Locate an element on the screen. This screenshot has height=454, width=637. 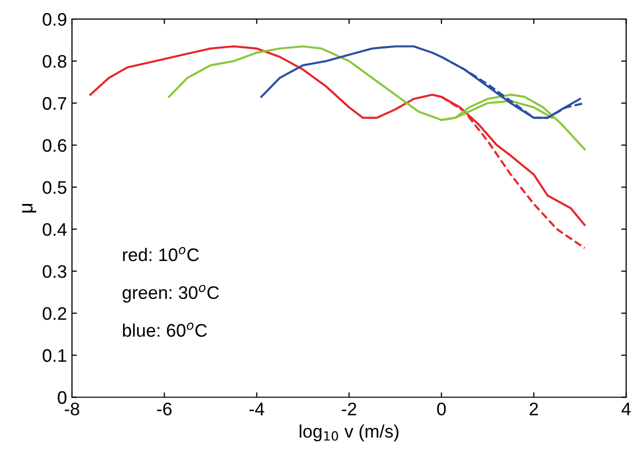
x-tick-label: -6 is located at coordinates (164, 409).